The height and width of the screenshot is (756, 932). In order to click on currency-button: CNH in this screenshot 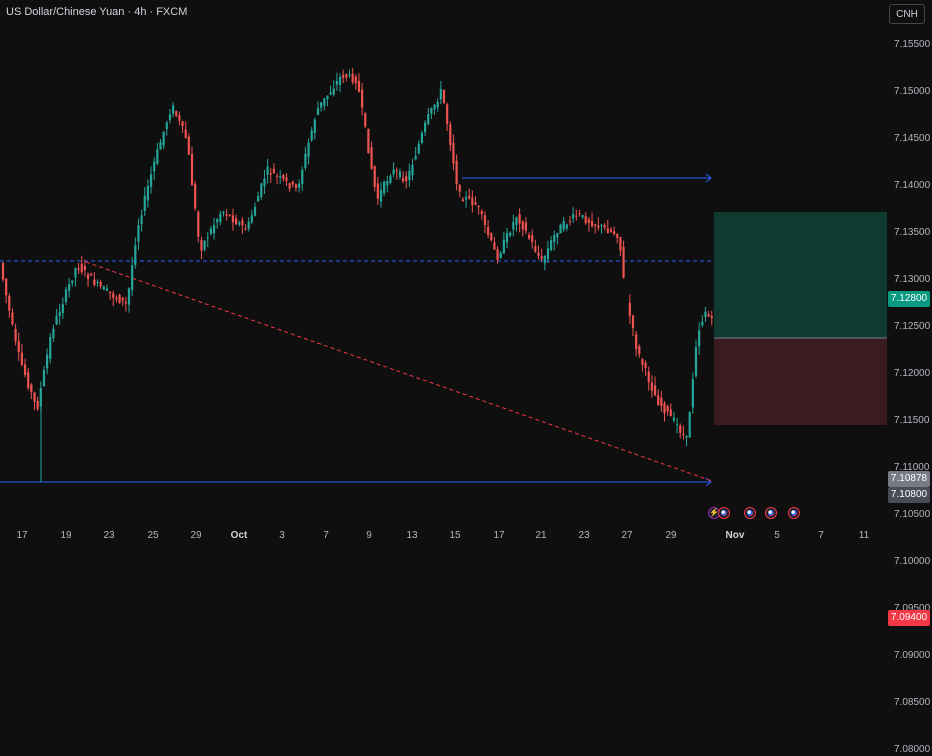, I will do `click(907, 14)`.